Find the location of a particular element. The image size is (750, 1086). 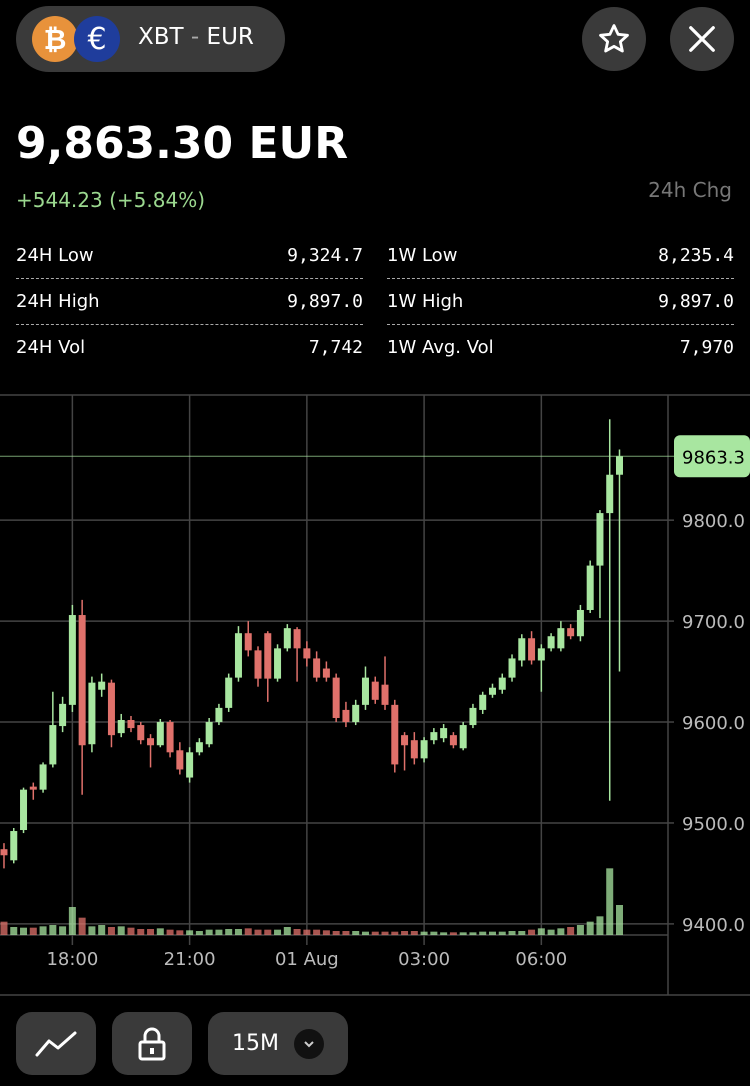

y-tick-label: 9500.0 is located at coordinates (713, 824).